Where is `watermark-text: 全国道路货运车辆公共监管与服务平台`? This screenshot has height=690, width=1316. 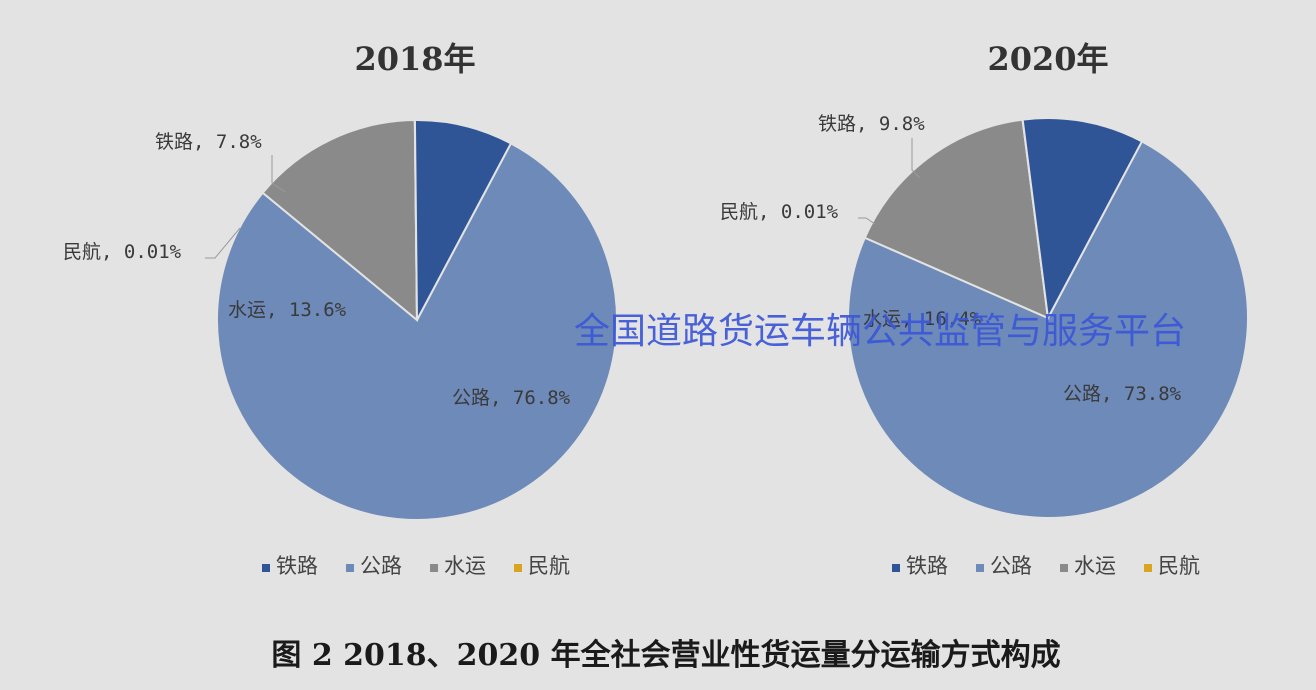
watermark-text: 全国道路货运车辆公共监管与服务平台 is located at coordinates (880, 331).